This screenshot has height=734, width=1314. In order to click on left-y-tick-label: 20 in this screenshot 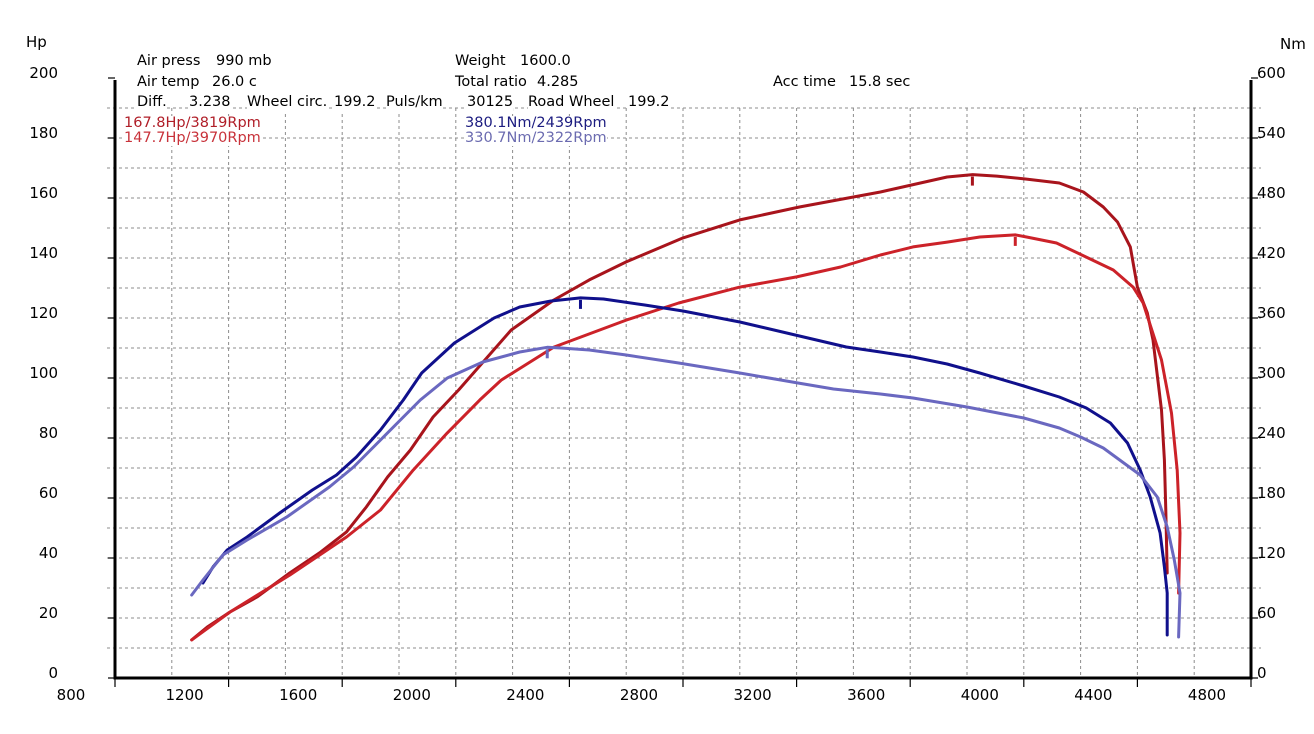, I will do `click(48, 613)`.